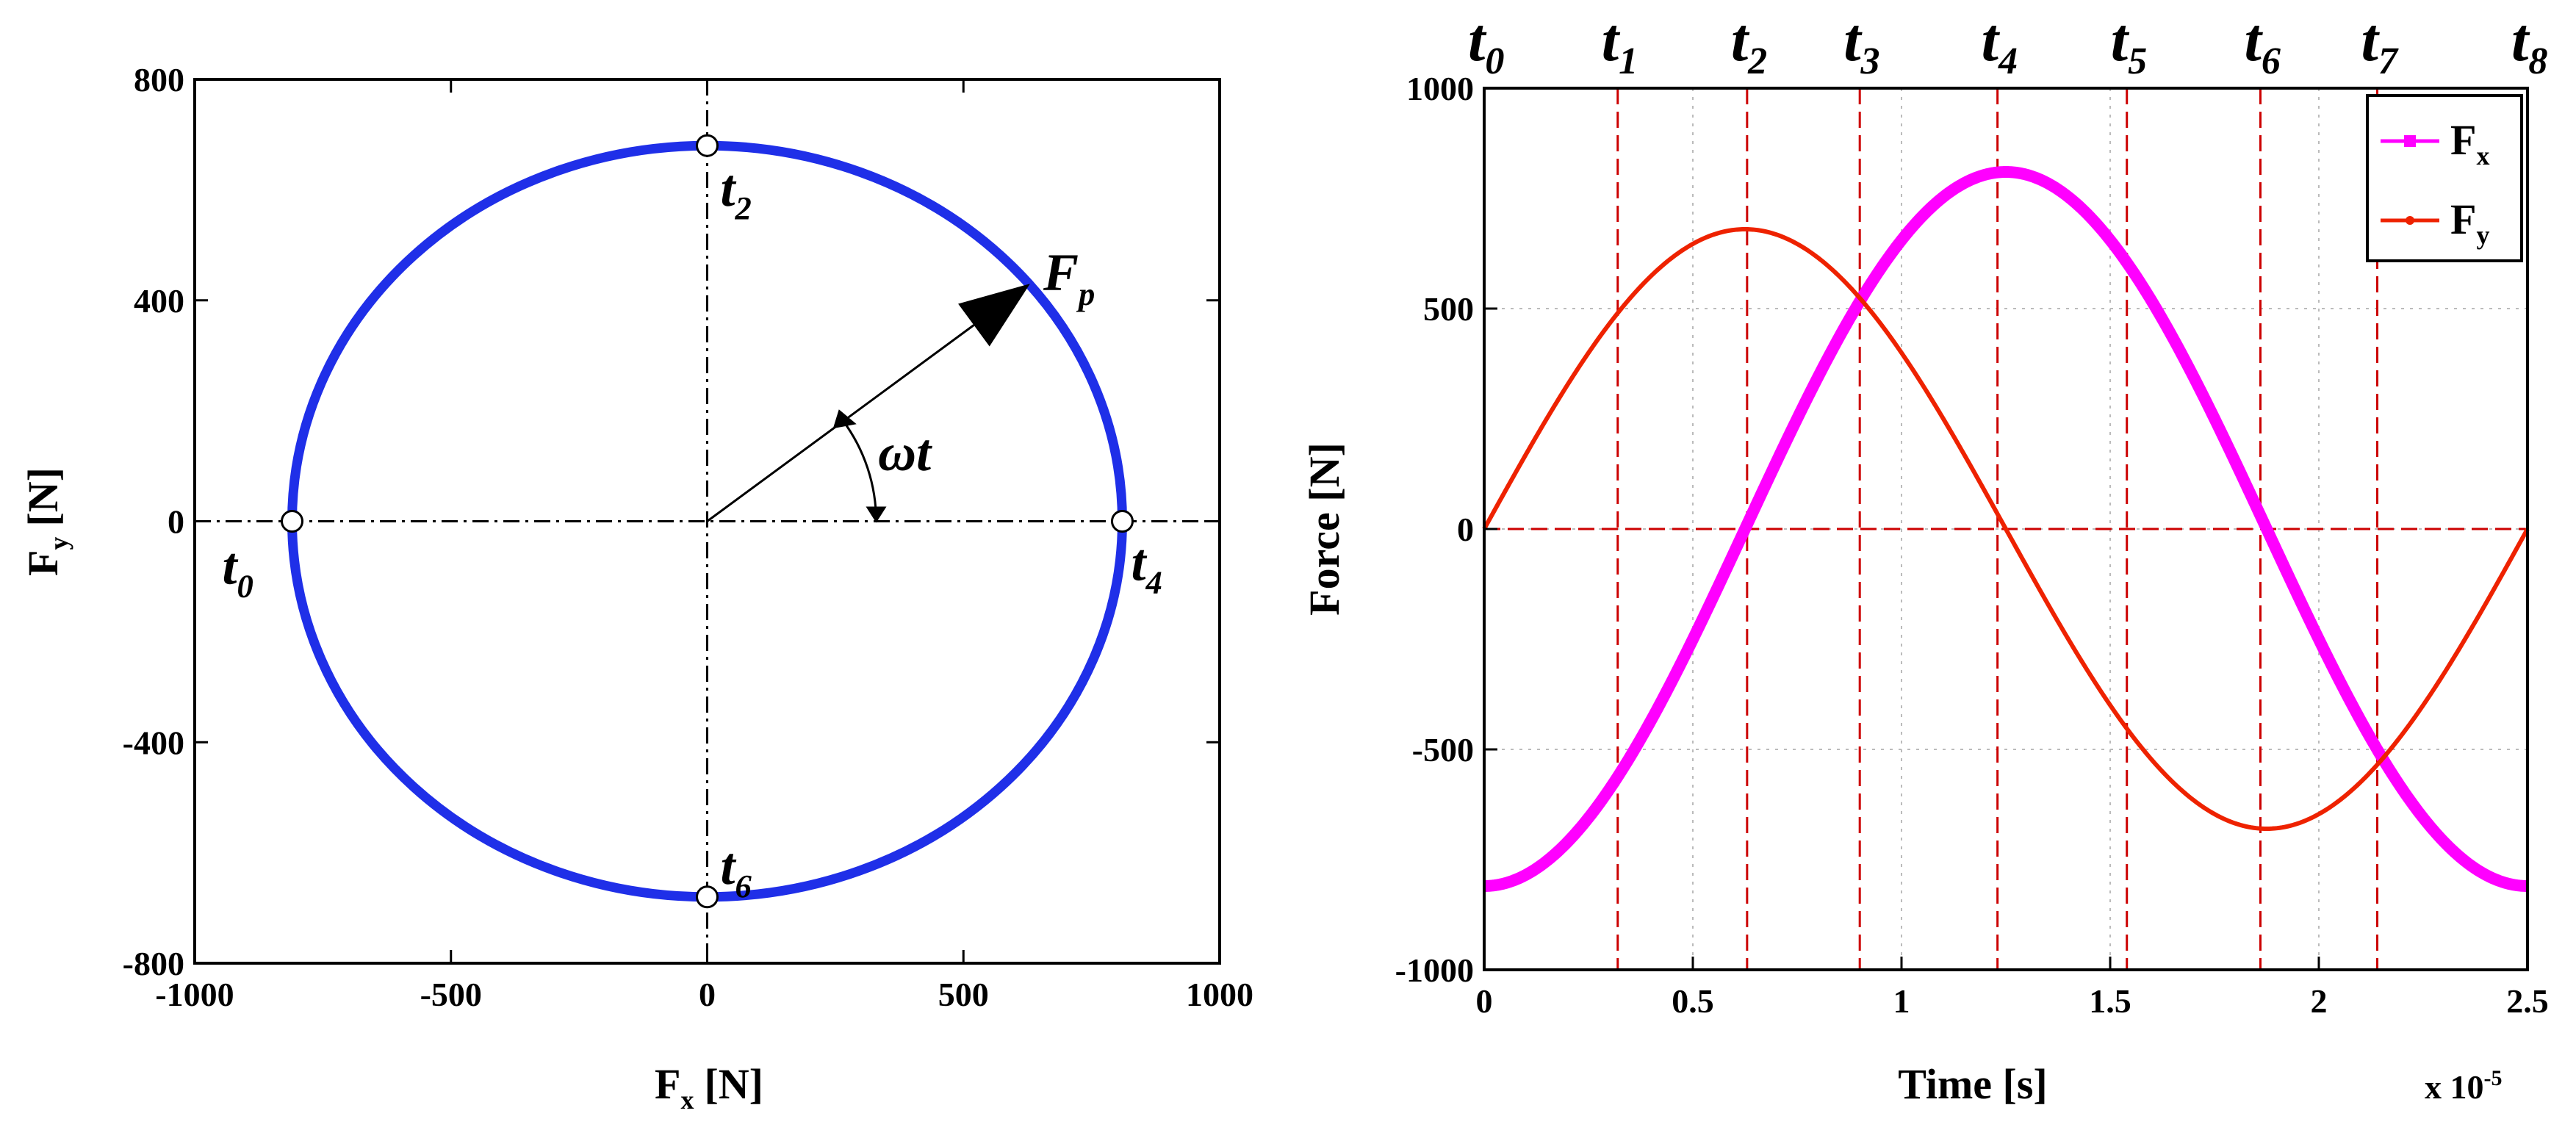  I want to click on legend-box, so click(2444, 178).